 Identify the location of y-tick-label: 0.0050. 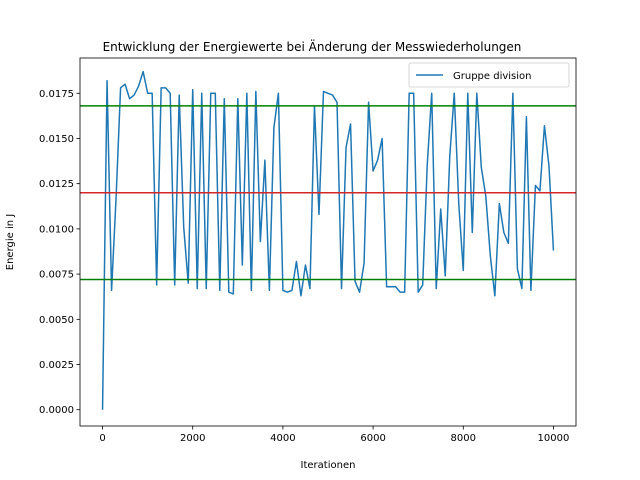
(56, 320).